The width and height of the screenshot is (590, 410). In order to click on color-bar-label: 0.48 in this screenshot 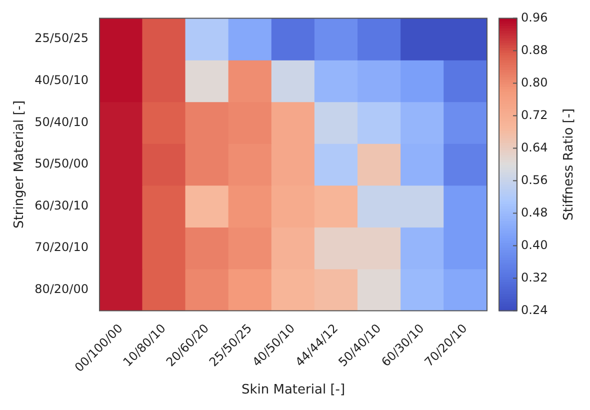, I will do `click(534, 212)`.